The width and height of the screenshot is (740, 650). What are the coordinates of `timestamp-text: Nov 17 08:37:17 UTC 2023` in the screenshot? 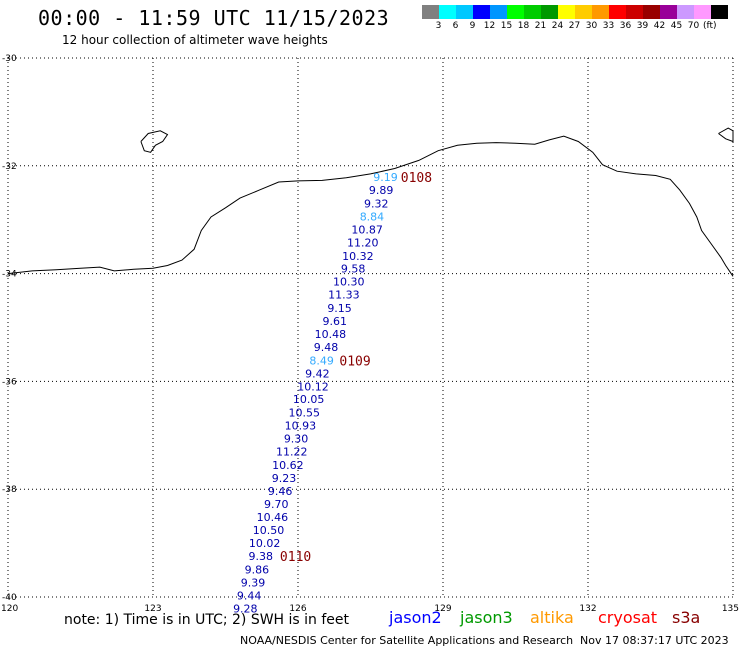 It's located at (654, 640).